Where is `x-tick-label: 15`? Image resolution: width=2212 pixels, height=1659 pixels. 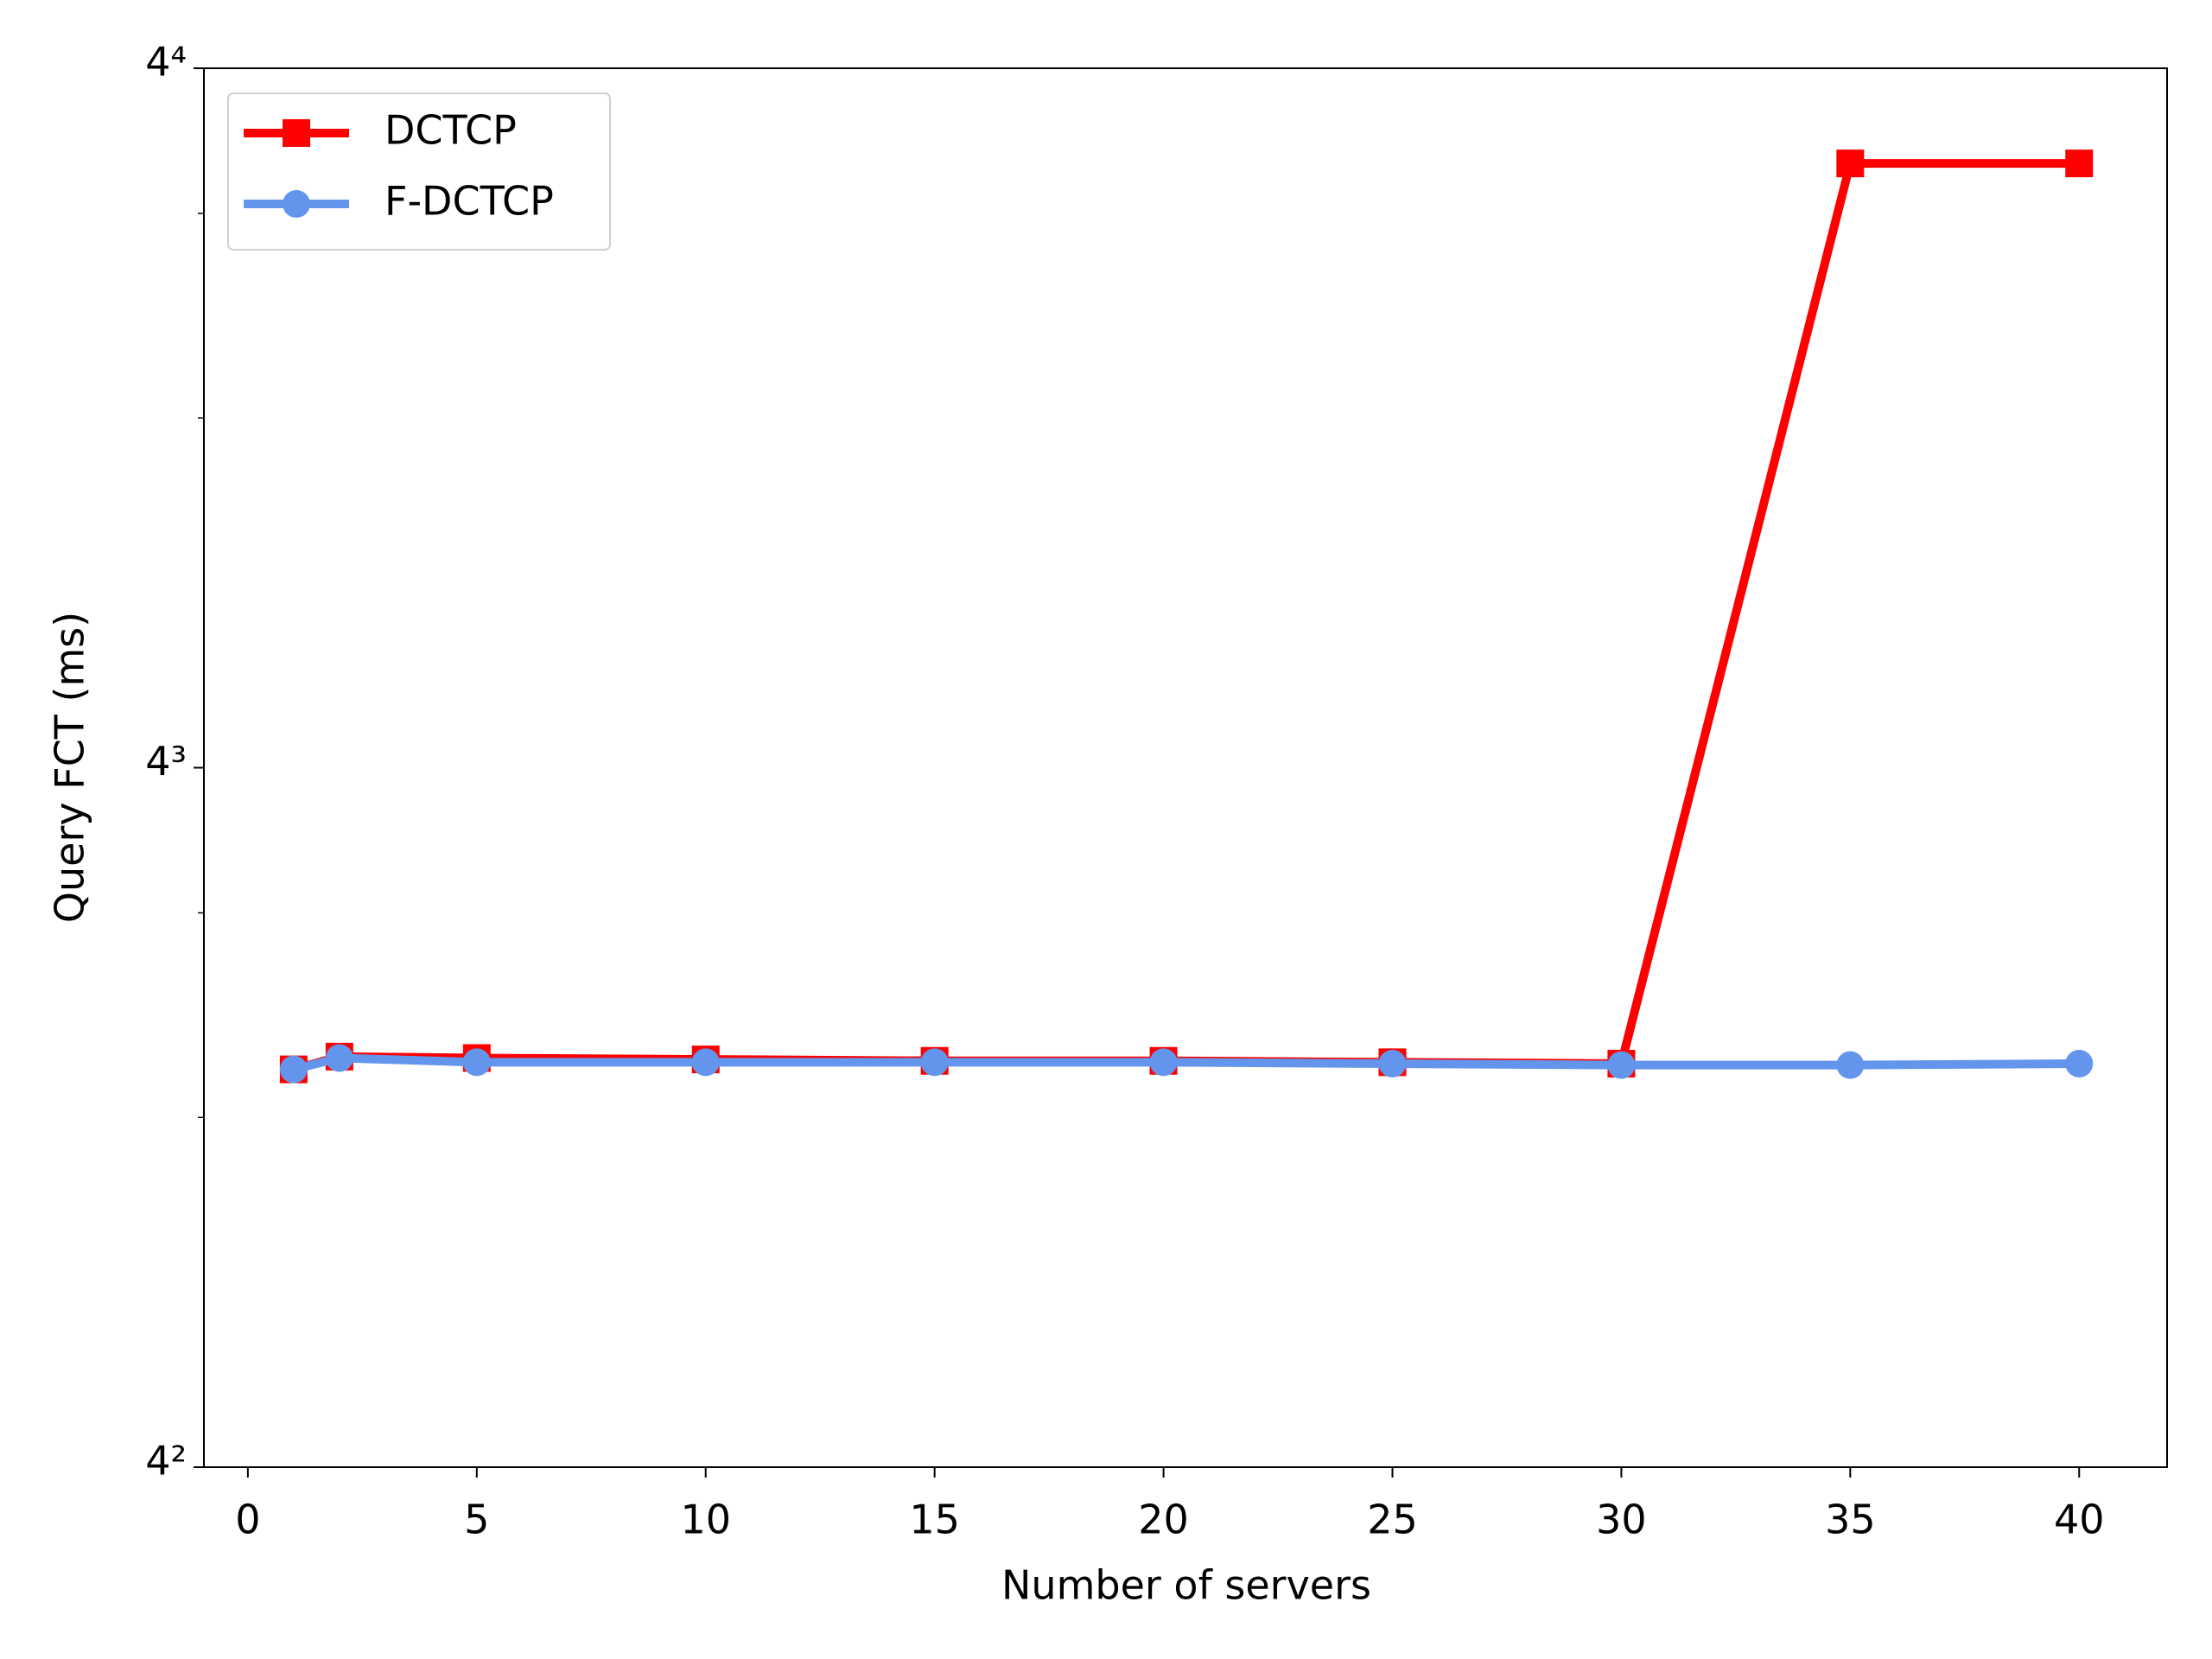 x-tick-label: 15 is located at coordinates (934, 1520).